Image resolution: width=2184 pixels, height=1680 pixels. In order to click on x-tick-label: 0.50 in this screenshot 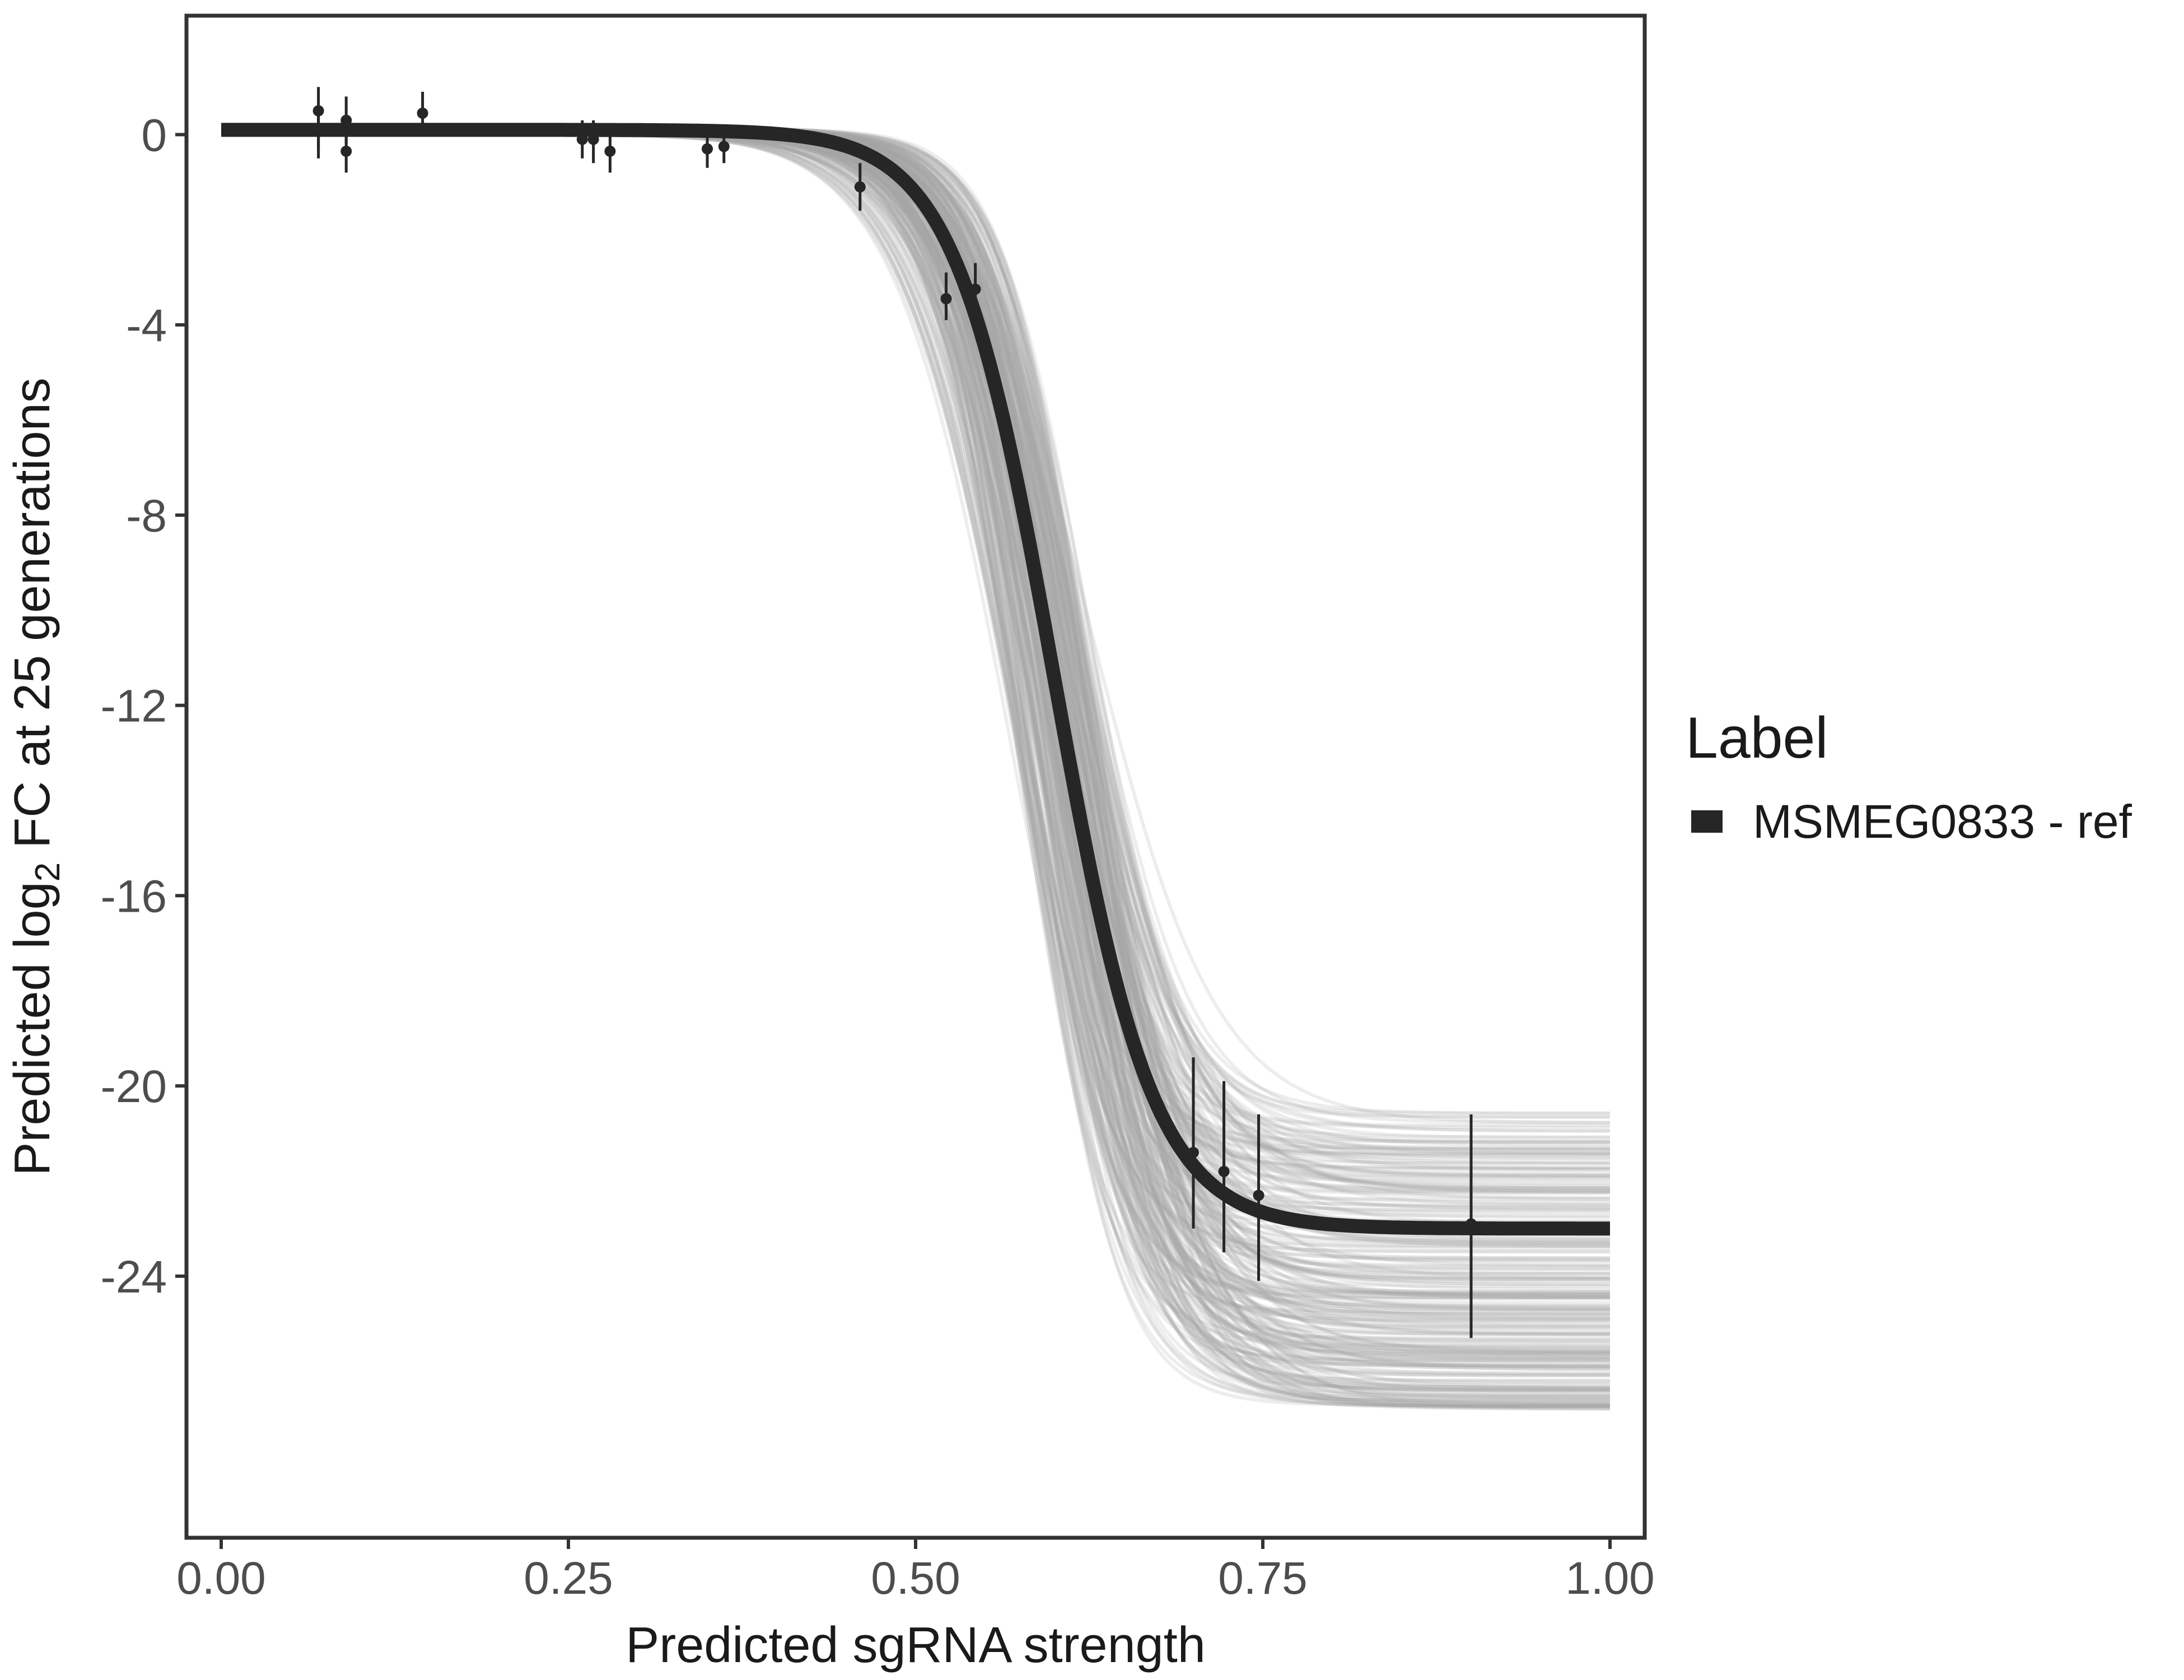, I will do `click(916, 1579)`.